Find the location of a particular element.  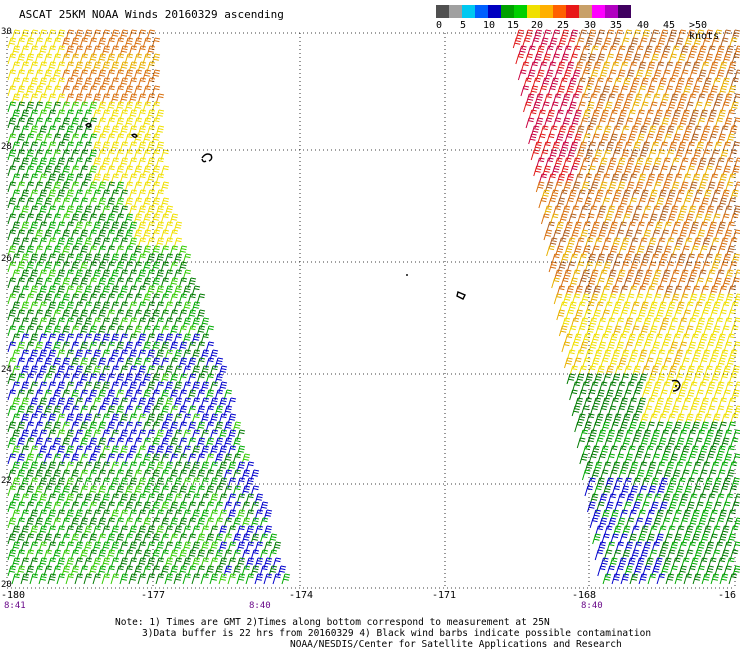

legend-label: 15 is located at coordinates (513, 25).